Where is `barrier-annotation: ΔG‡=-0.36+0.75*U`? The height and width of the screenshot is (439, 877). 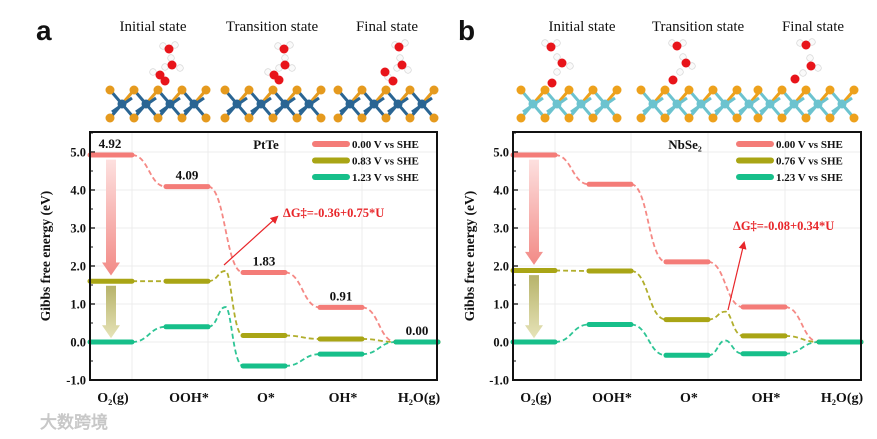 barrier-annotation: ΔG‡=-0.36+0.75*U is located at coordinates (333, 213).